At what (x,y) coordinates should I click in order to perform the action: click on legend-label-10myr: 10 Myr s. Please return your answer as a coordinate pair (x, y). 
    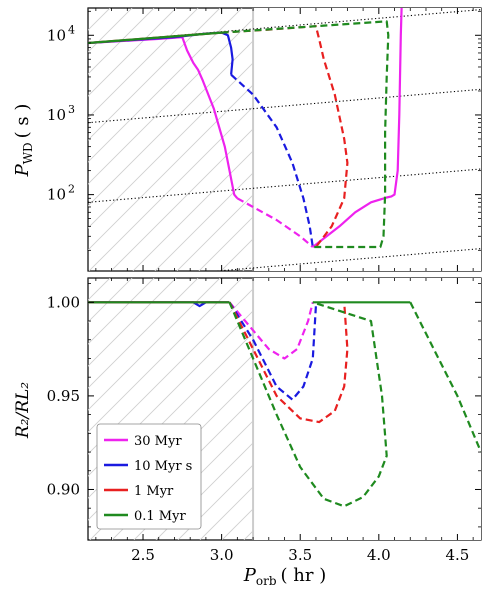
    Looking at the image, I should click on (163, 466).